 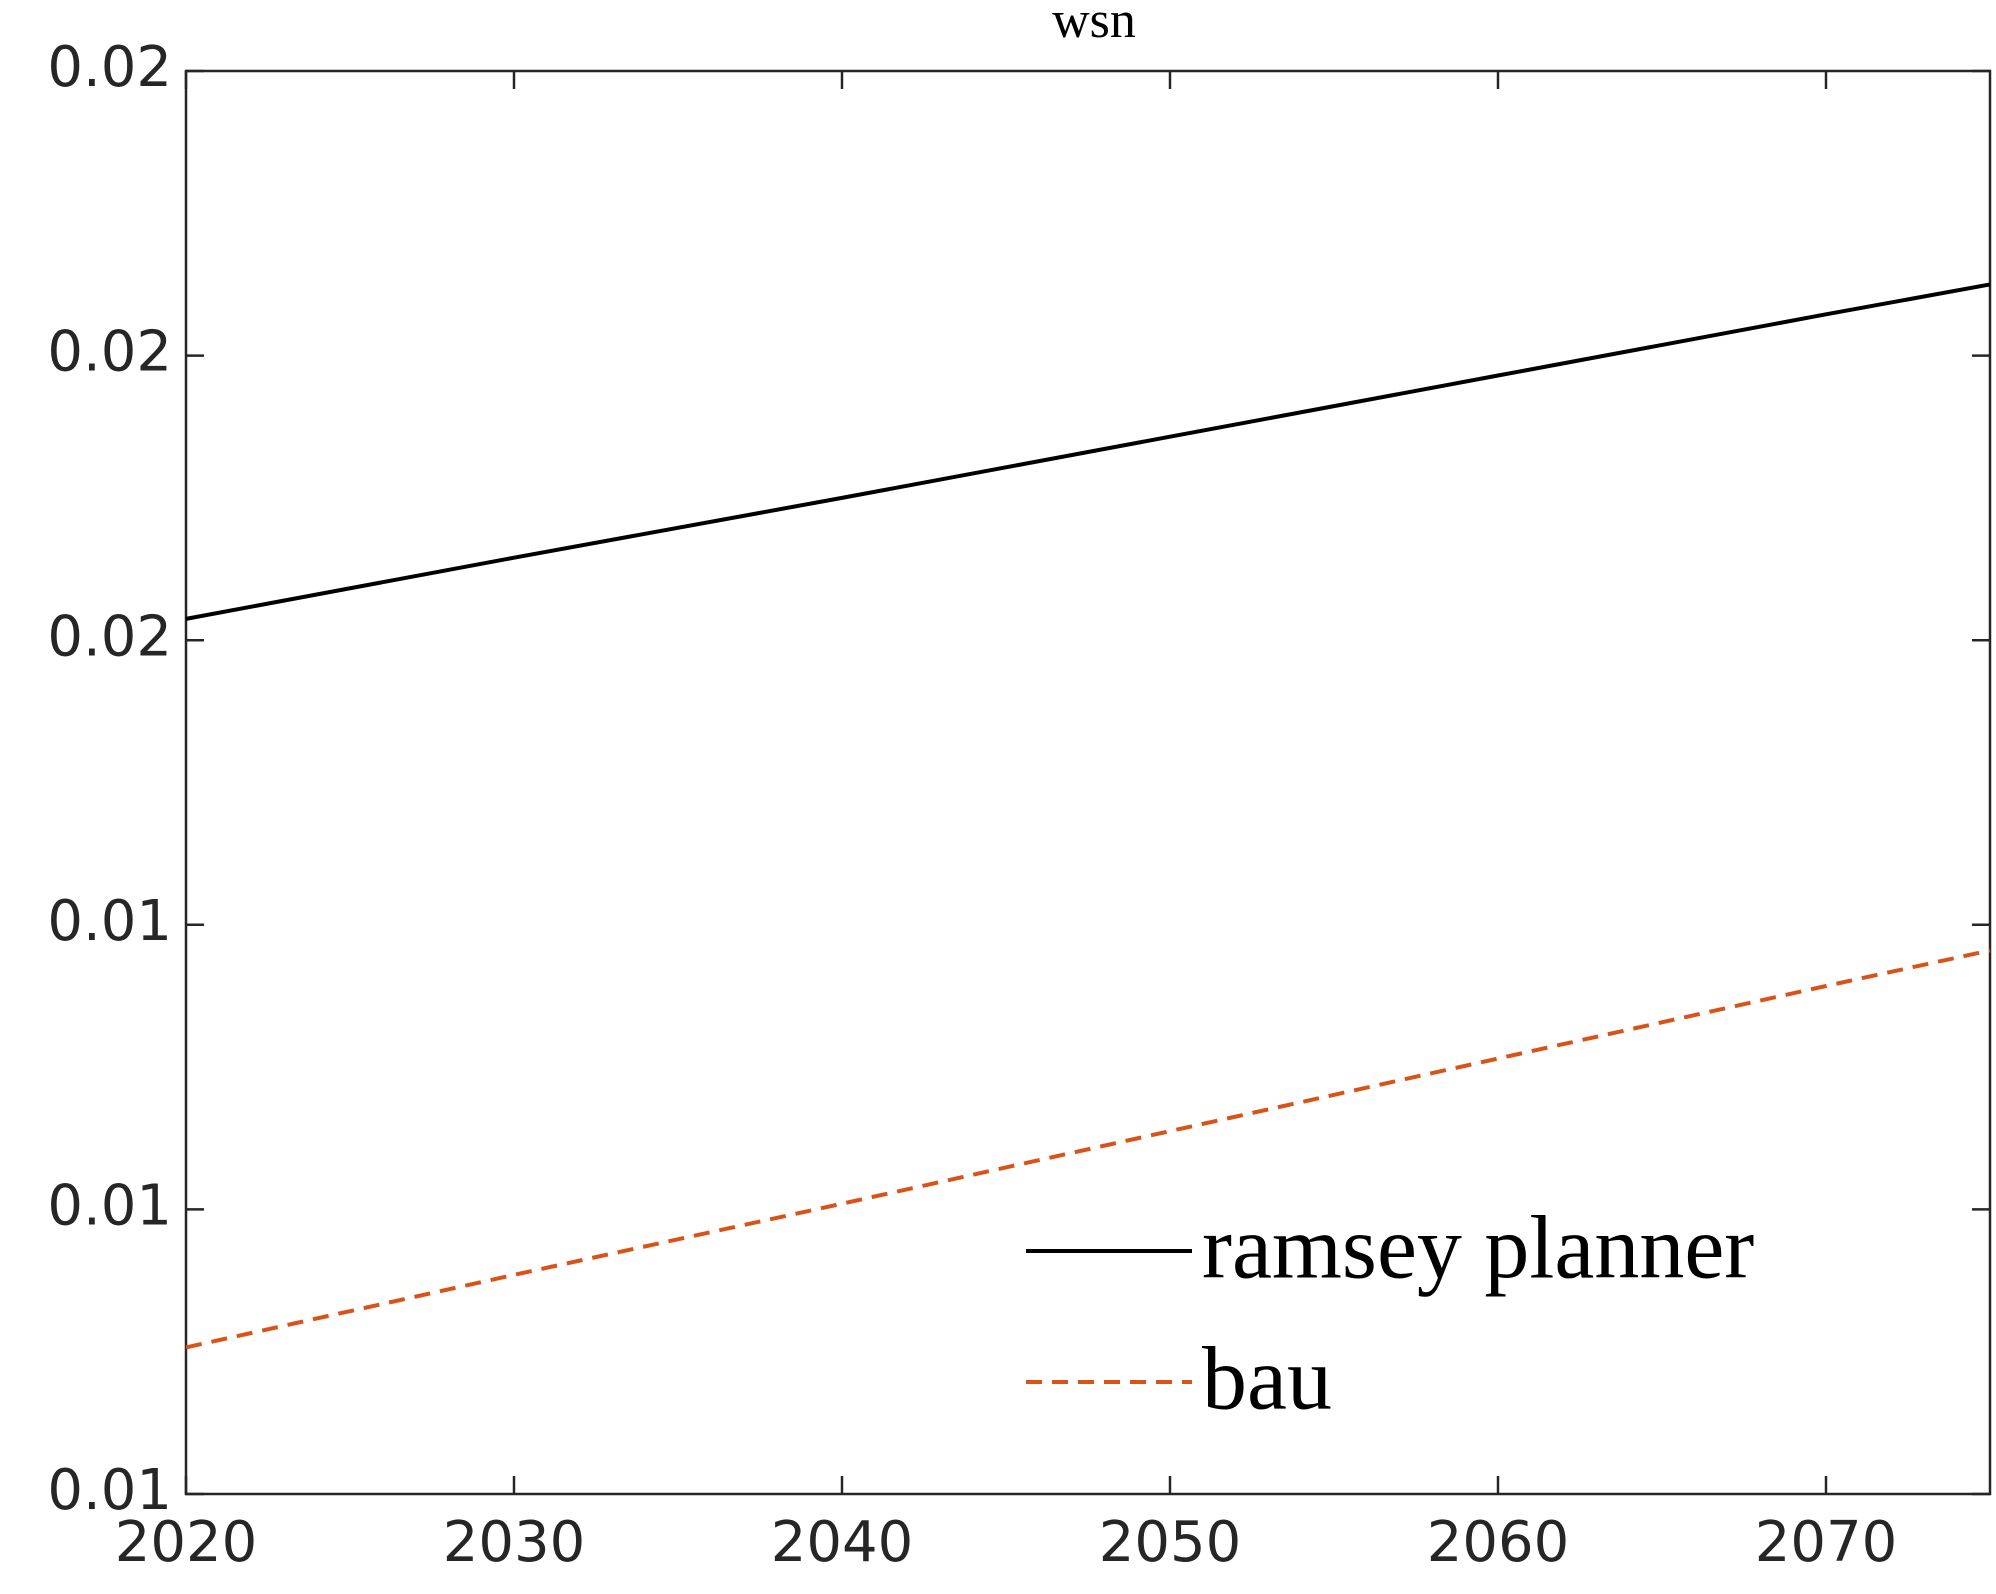 What do you see at coordinates (186, 1542) in the screenshot?
I see `x-tick-label: 2020` at bounding box center [186, 1542].